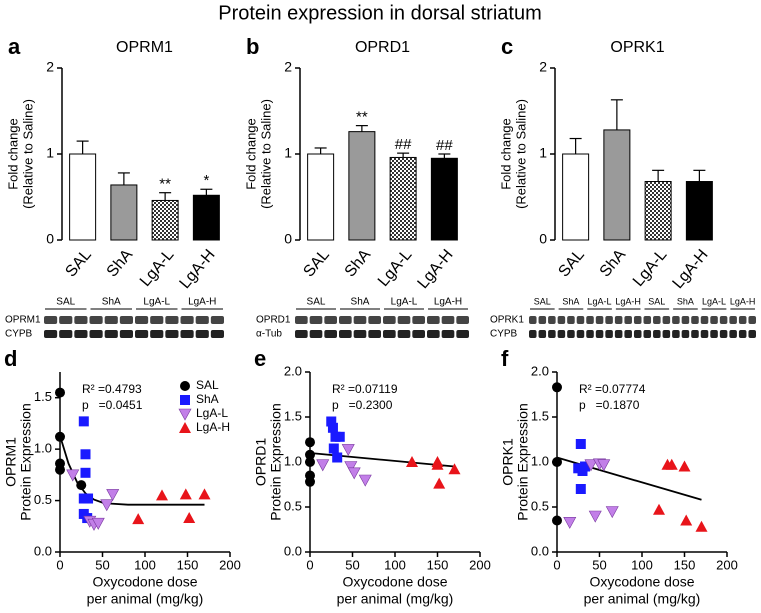 This screenshot has width=761, height=613. What do you see at coordinates (444, 145) in the screenshot?
I see `significance-label: ##` at bounding box center [444, 145].